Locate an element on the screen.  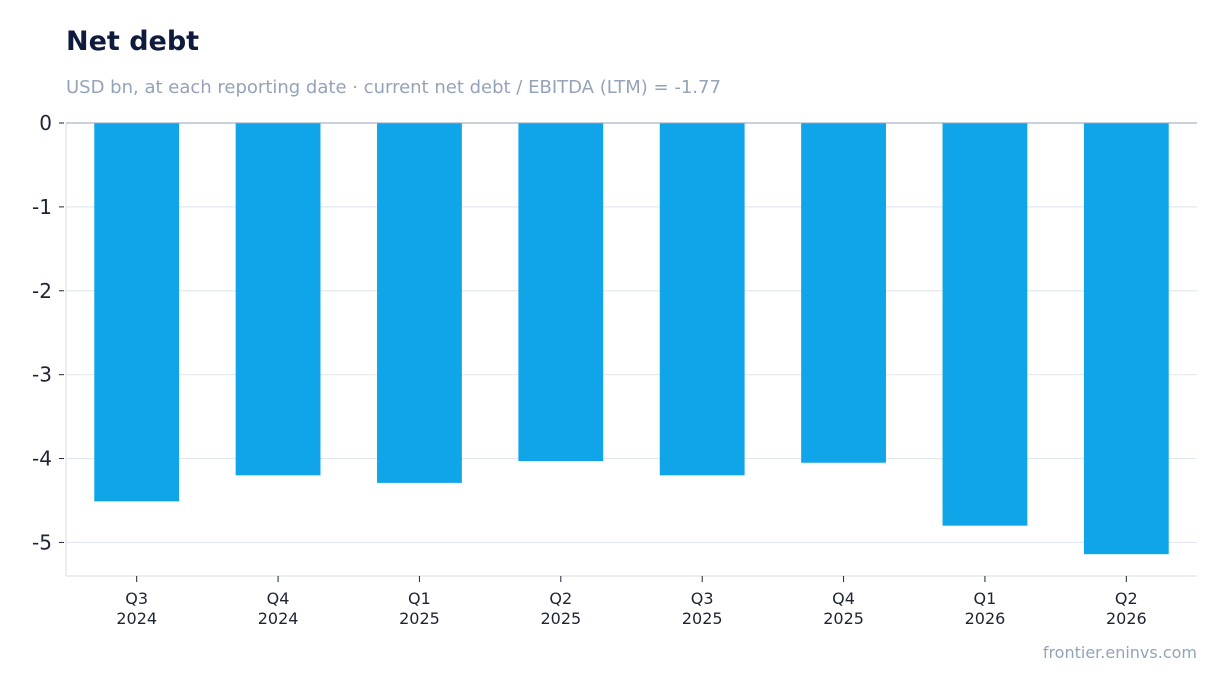
y-tick-label: -1 is located at coordinates (42, 207).